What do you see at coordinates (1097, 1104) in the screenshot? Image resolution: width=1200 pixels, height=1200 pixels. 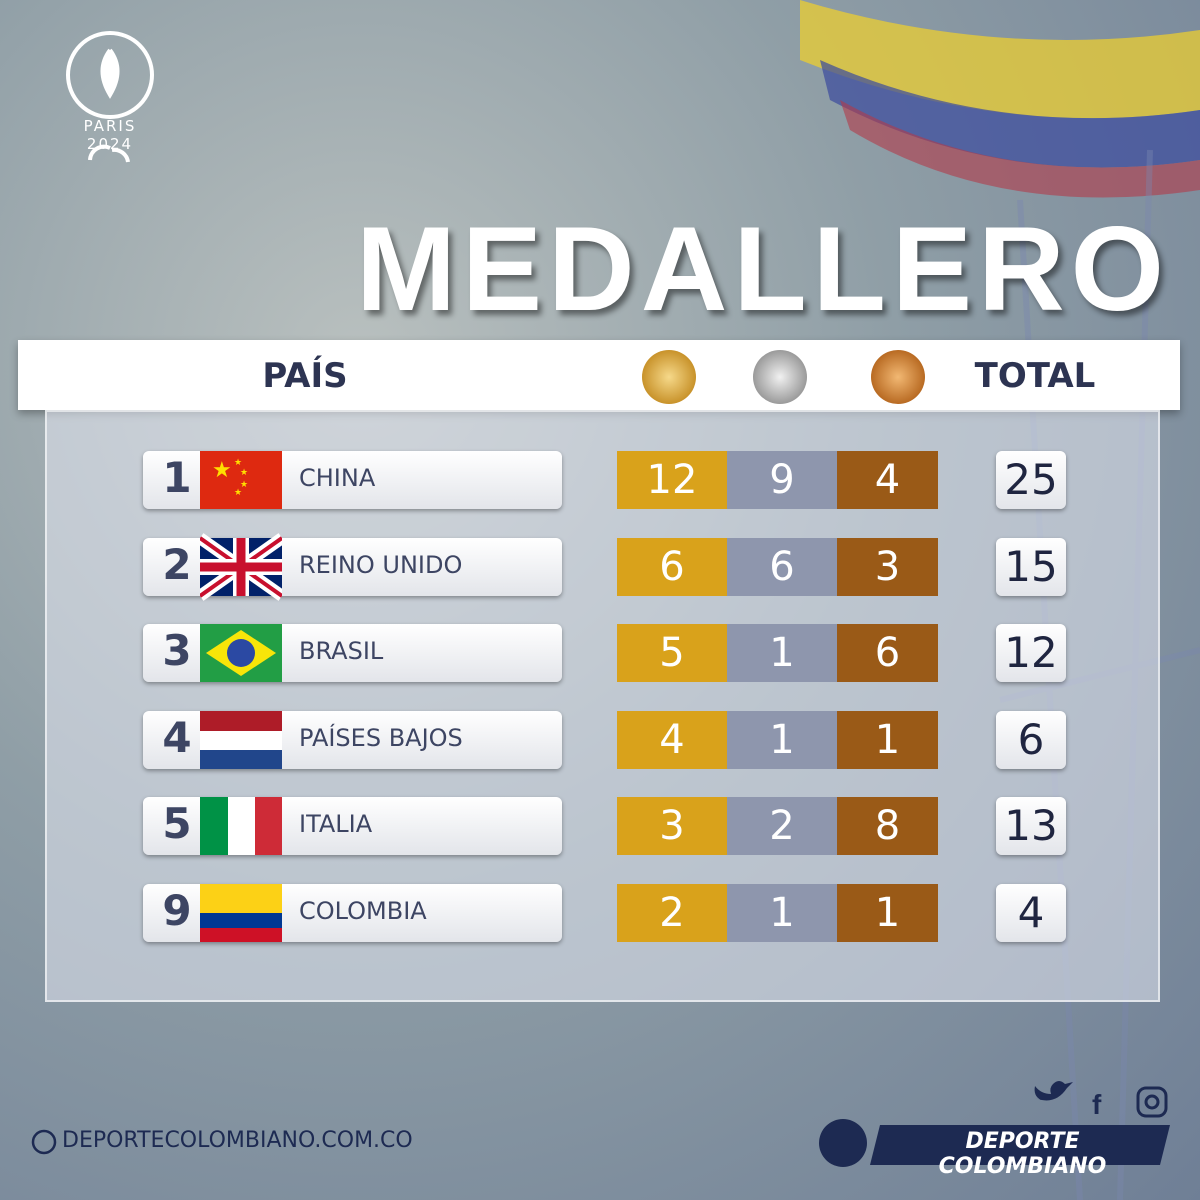 I see `facebook-icon: f` at bounding box center [1097, 1104].